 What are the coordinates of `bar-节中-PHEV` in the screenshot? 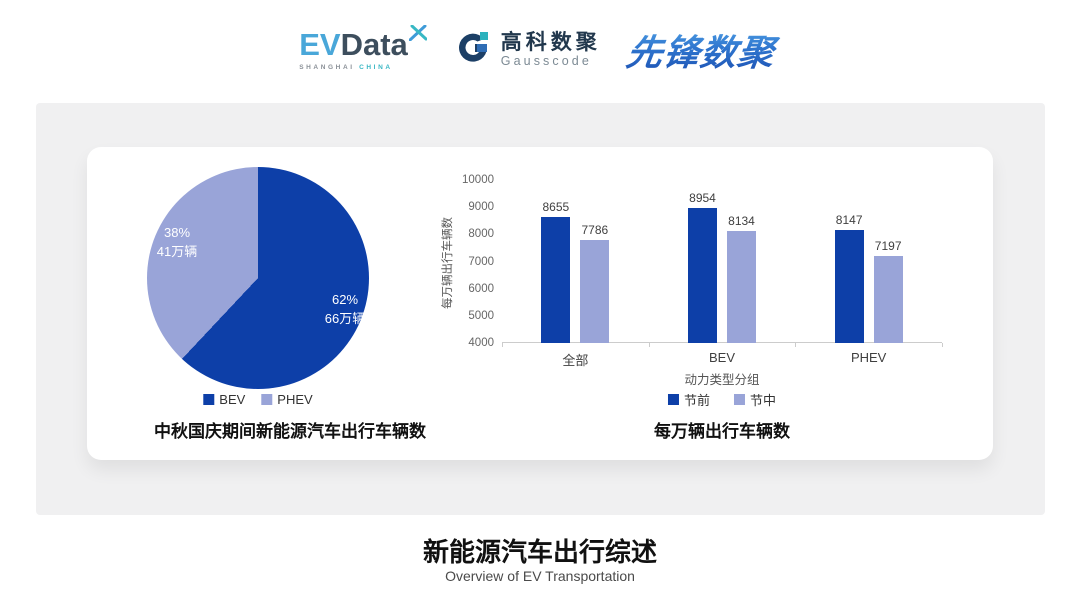 It's located at (888, 299).